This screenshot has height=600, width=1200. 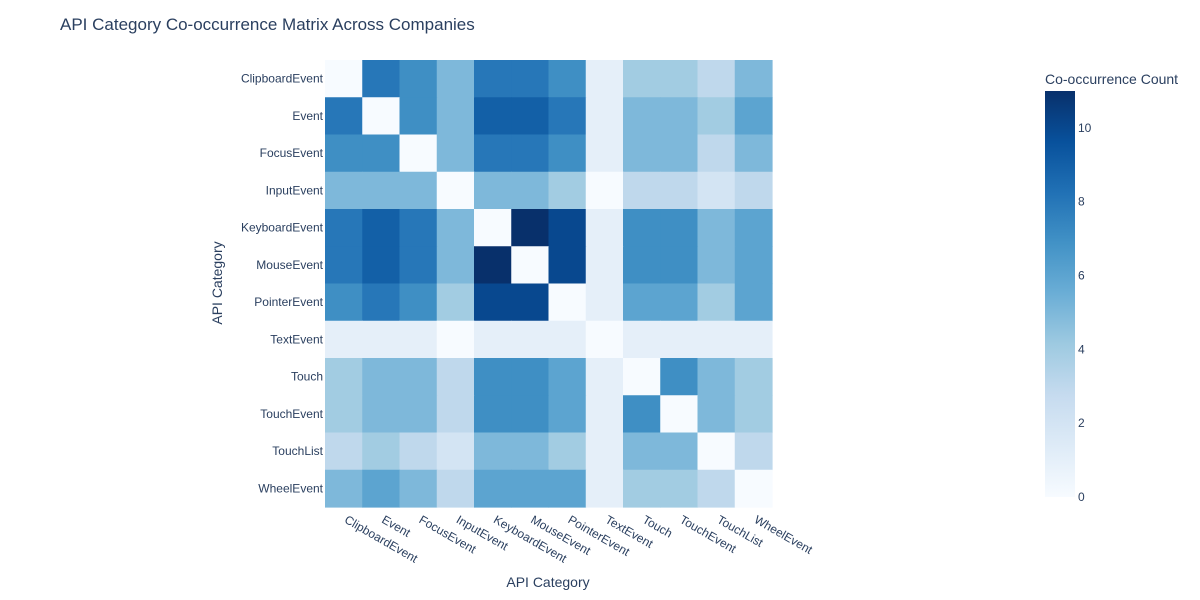 What do you see at coordinates (282, 79) in the screenshot?
I see `y-tick-label: ClipboardEvent` at bounding box center [282, 79].